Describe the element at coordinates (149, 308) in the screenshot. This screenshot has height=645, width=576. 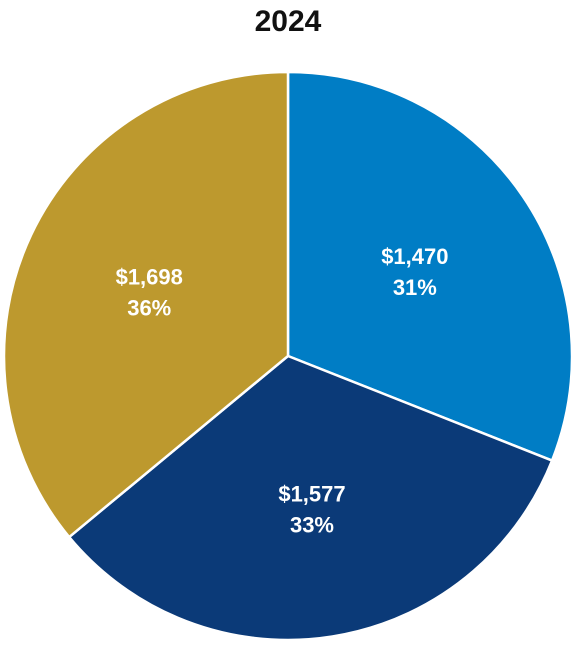
I see `slice-percent-label-3: 36%` at that location.